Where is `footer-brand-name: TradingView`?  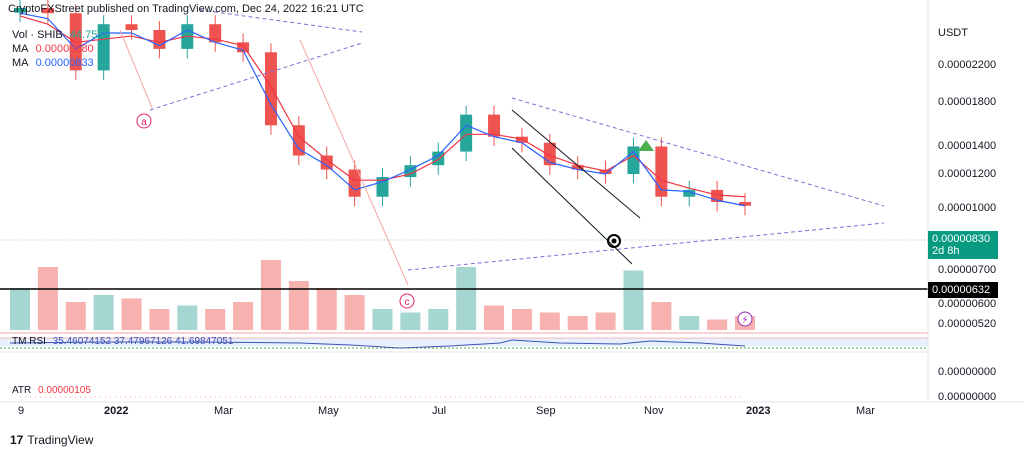
footer-brand-name: TradingView is located at coordinates (60, 440).